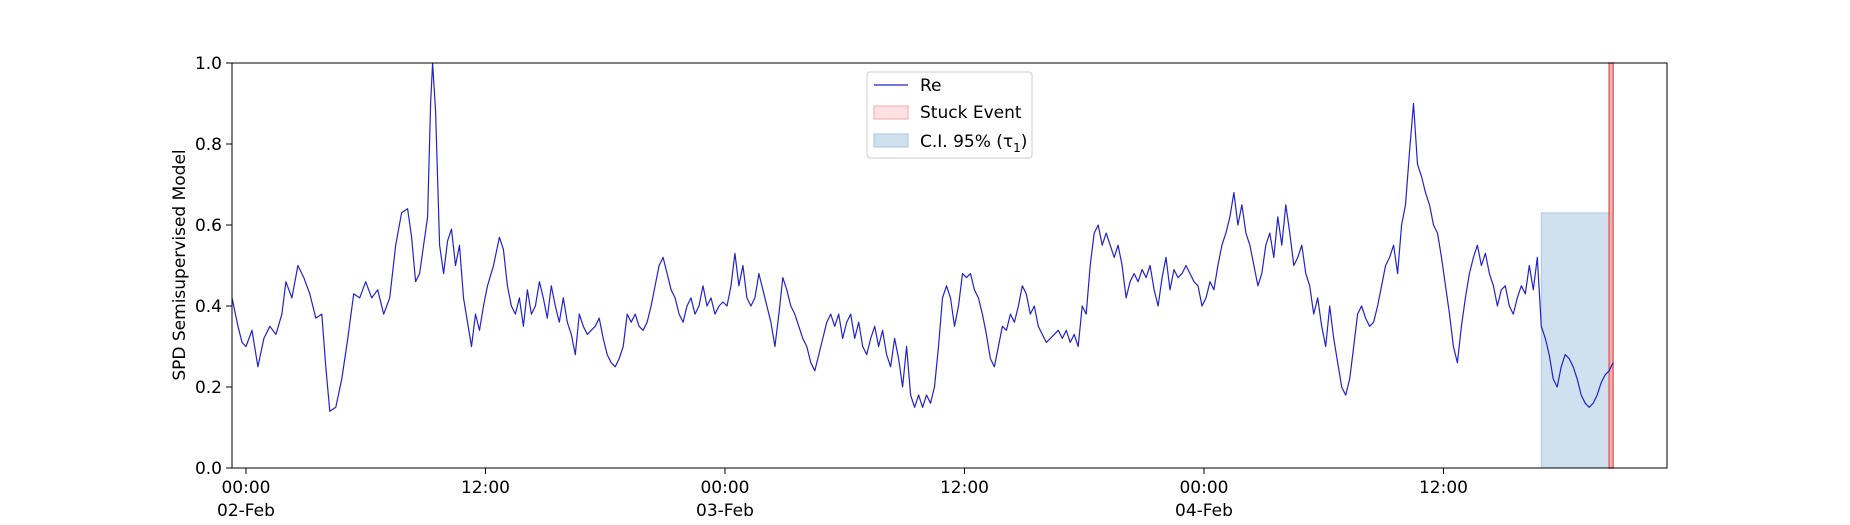  I want to click on y-tick-label: 0.2, so click(208, 388).